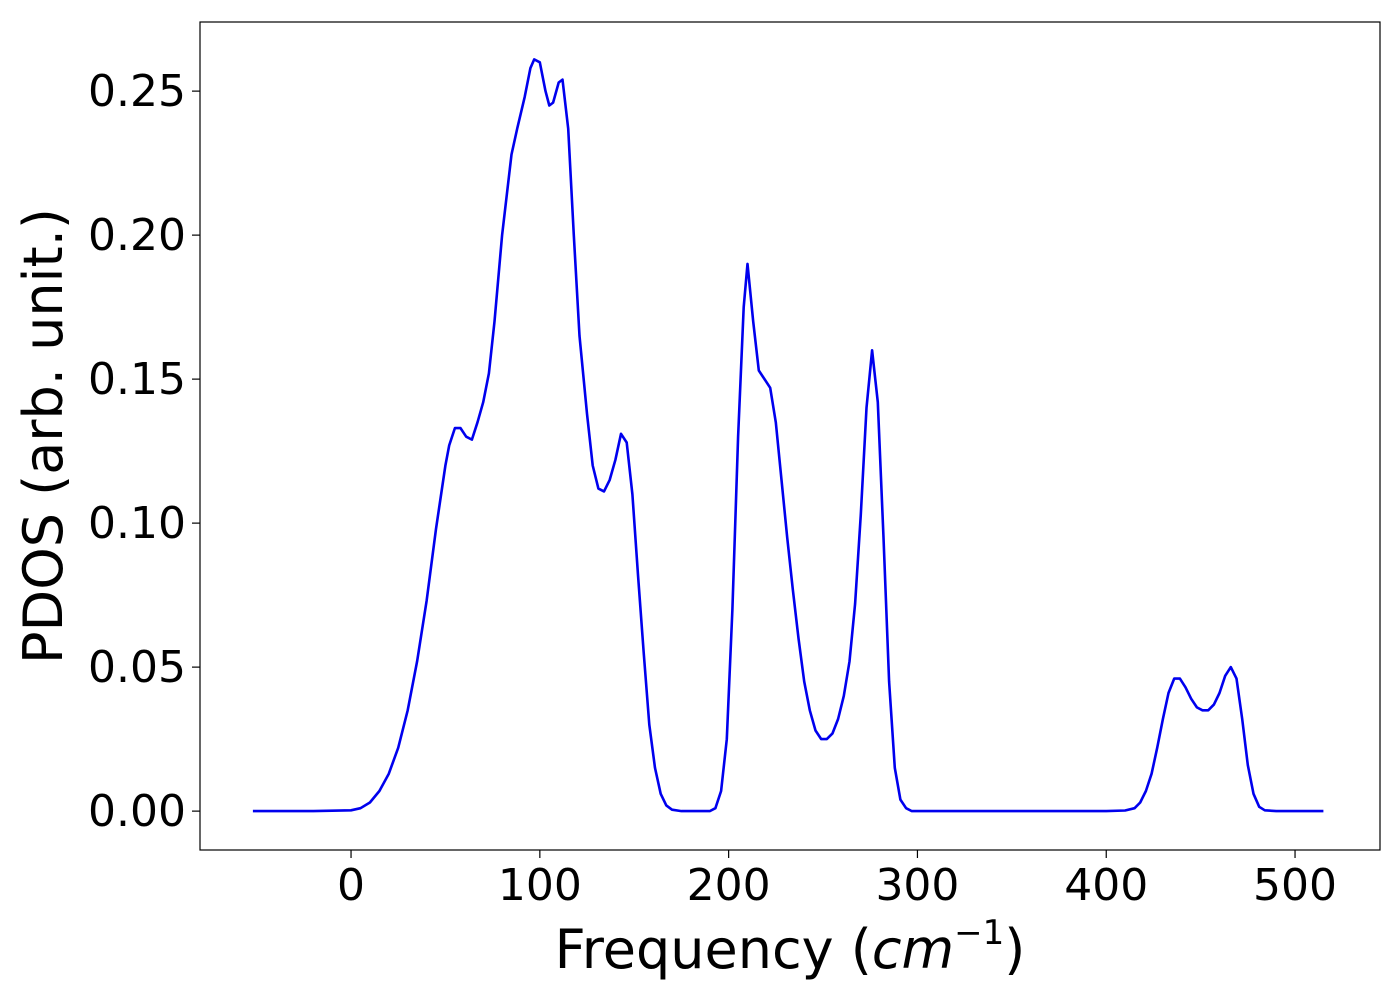 The image size is (1400, 1000). I want to click on x-tick-label: 100, so click(540, 885).